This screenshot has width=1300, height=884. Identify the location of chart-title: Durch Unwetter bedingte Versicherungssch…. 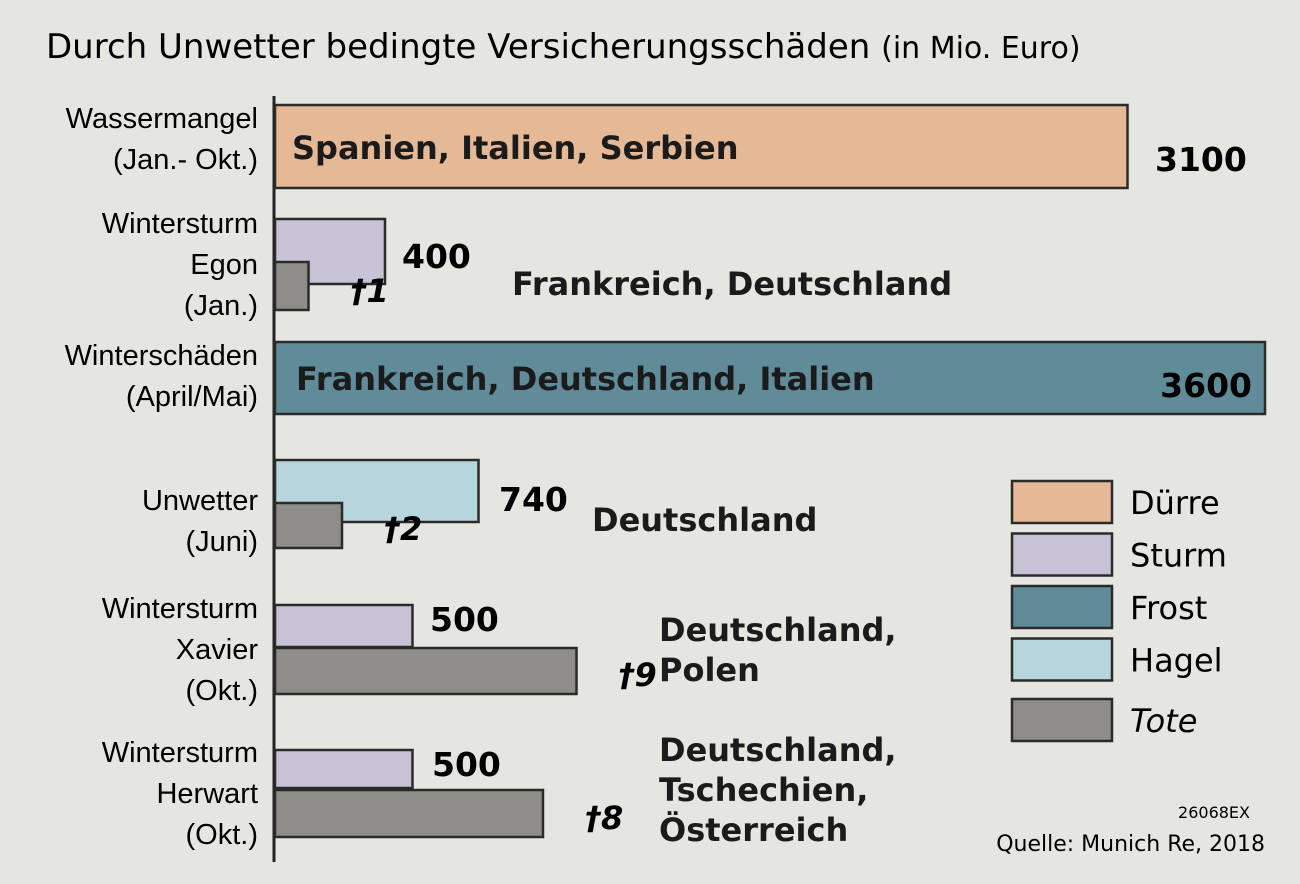
(563, 47).